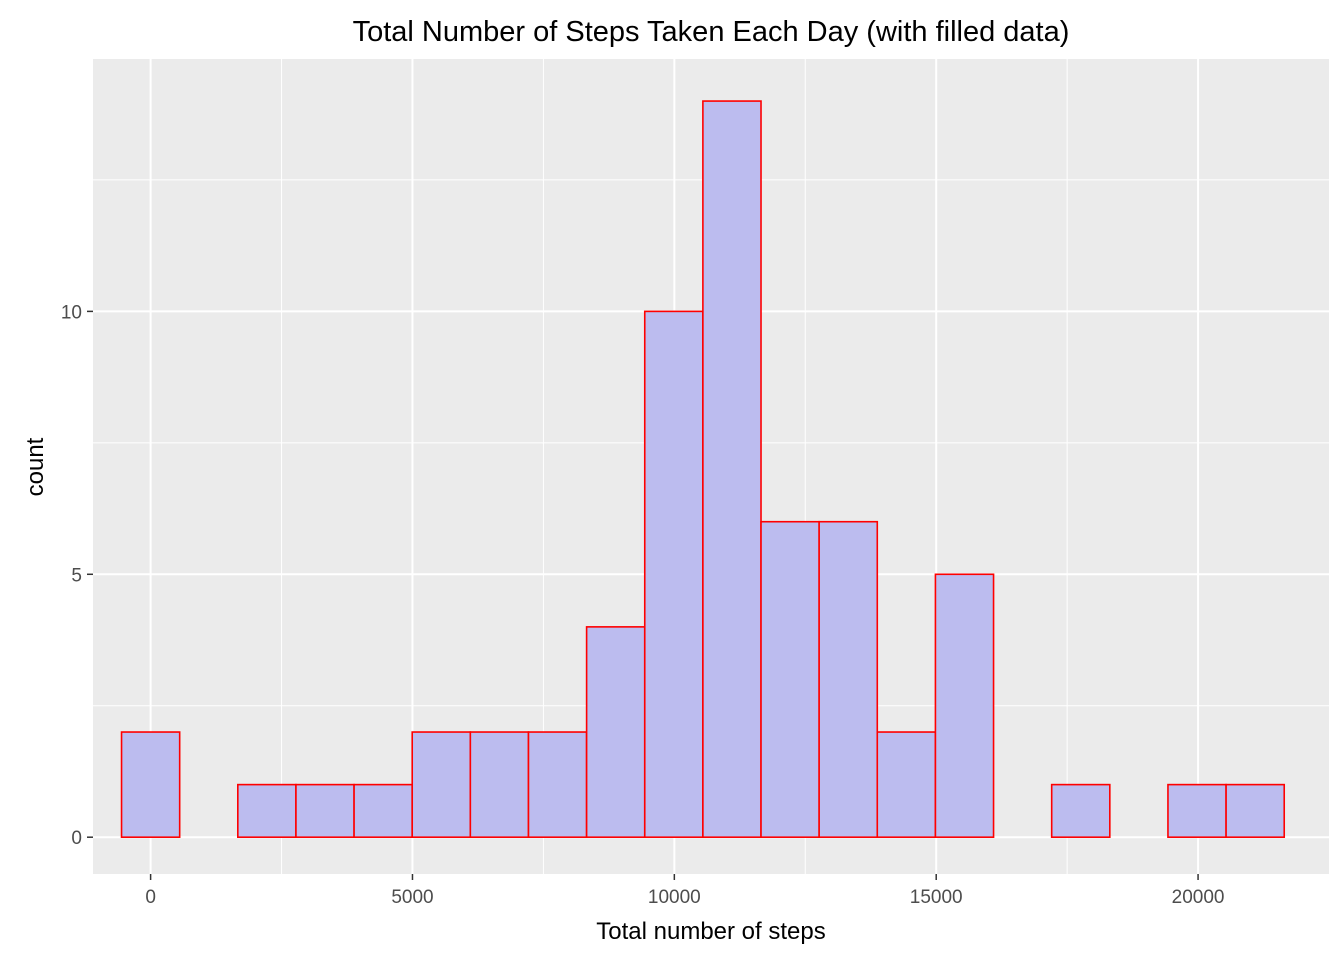 This screenshot has width=1344, height=960. Describe the element at coordinates (936, 897) in the screenshot. I see `x-tick-label: 15000` at that location.